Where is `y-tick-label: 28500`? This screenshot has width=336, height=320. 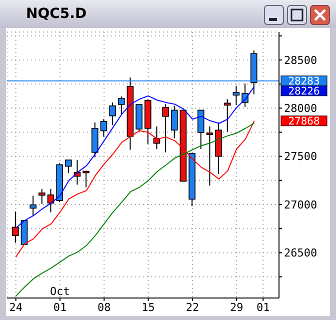 y-tick-label: 28500 is located at coordinates (301, 60).